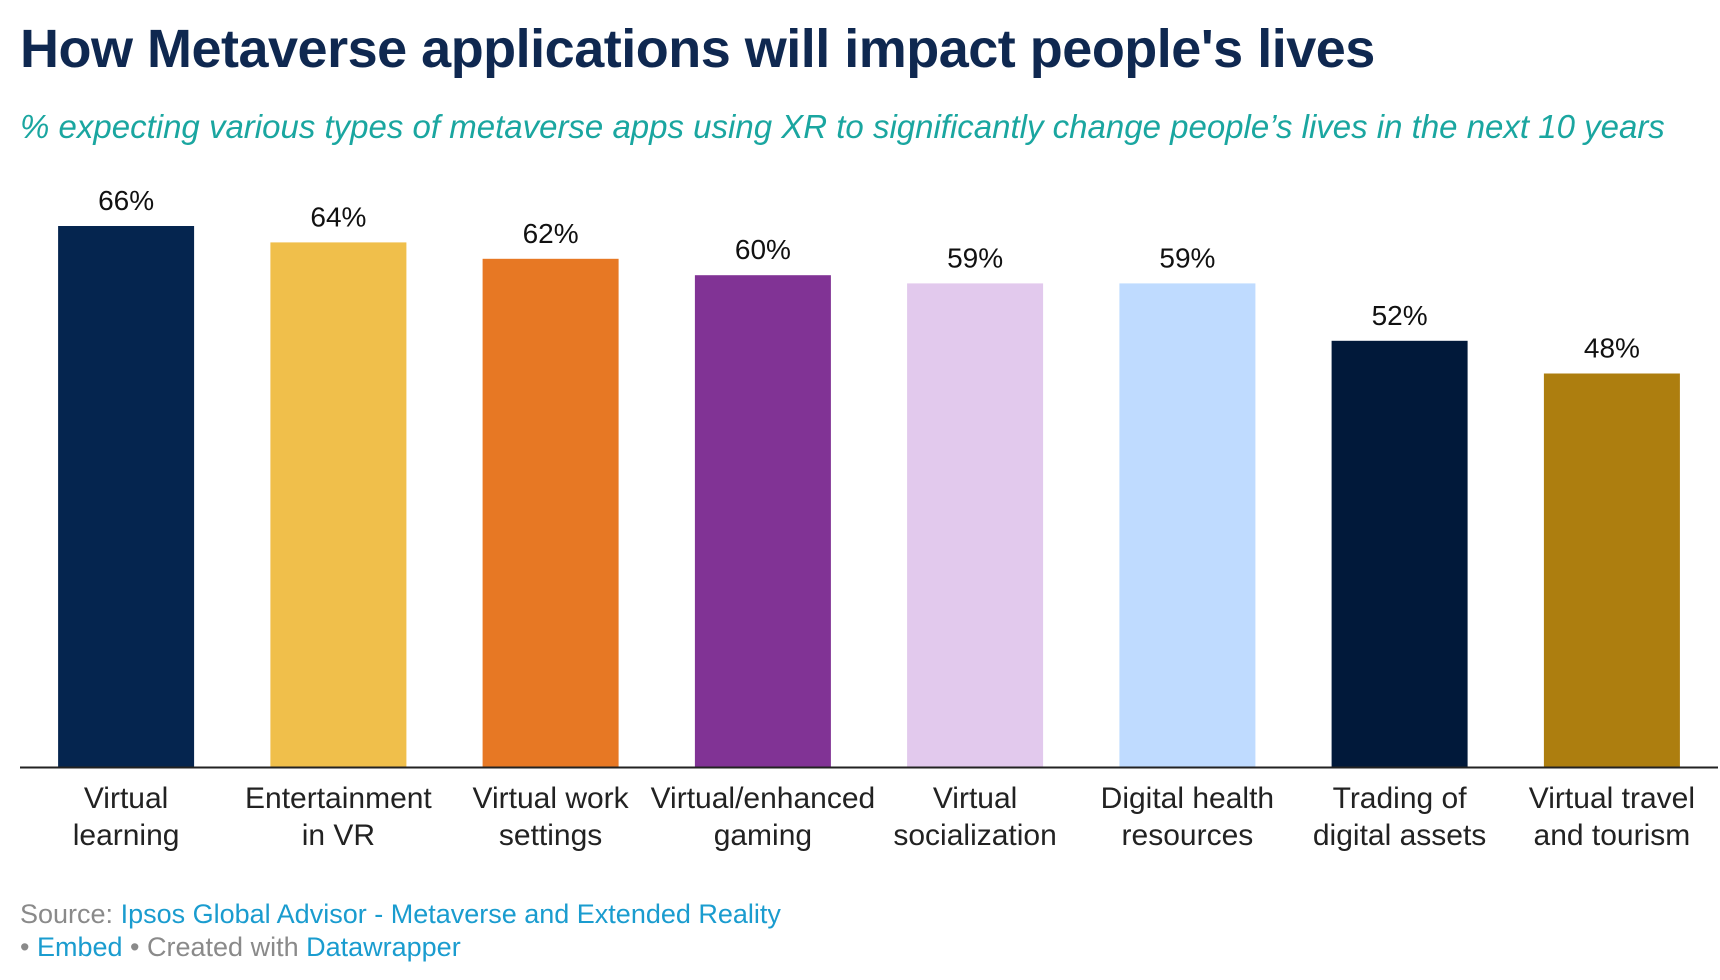  Describe the element at coordinates (1187, 817) in the screenshot. I see `x-axis-category-label: Digital health resources` at that location.